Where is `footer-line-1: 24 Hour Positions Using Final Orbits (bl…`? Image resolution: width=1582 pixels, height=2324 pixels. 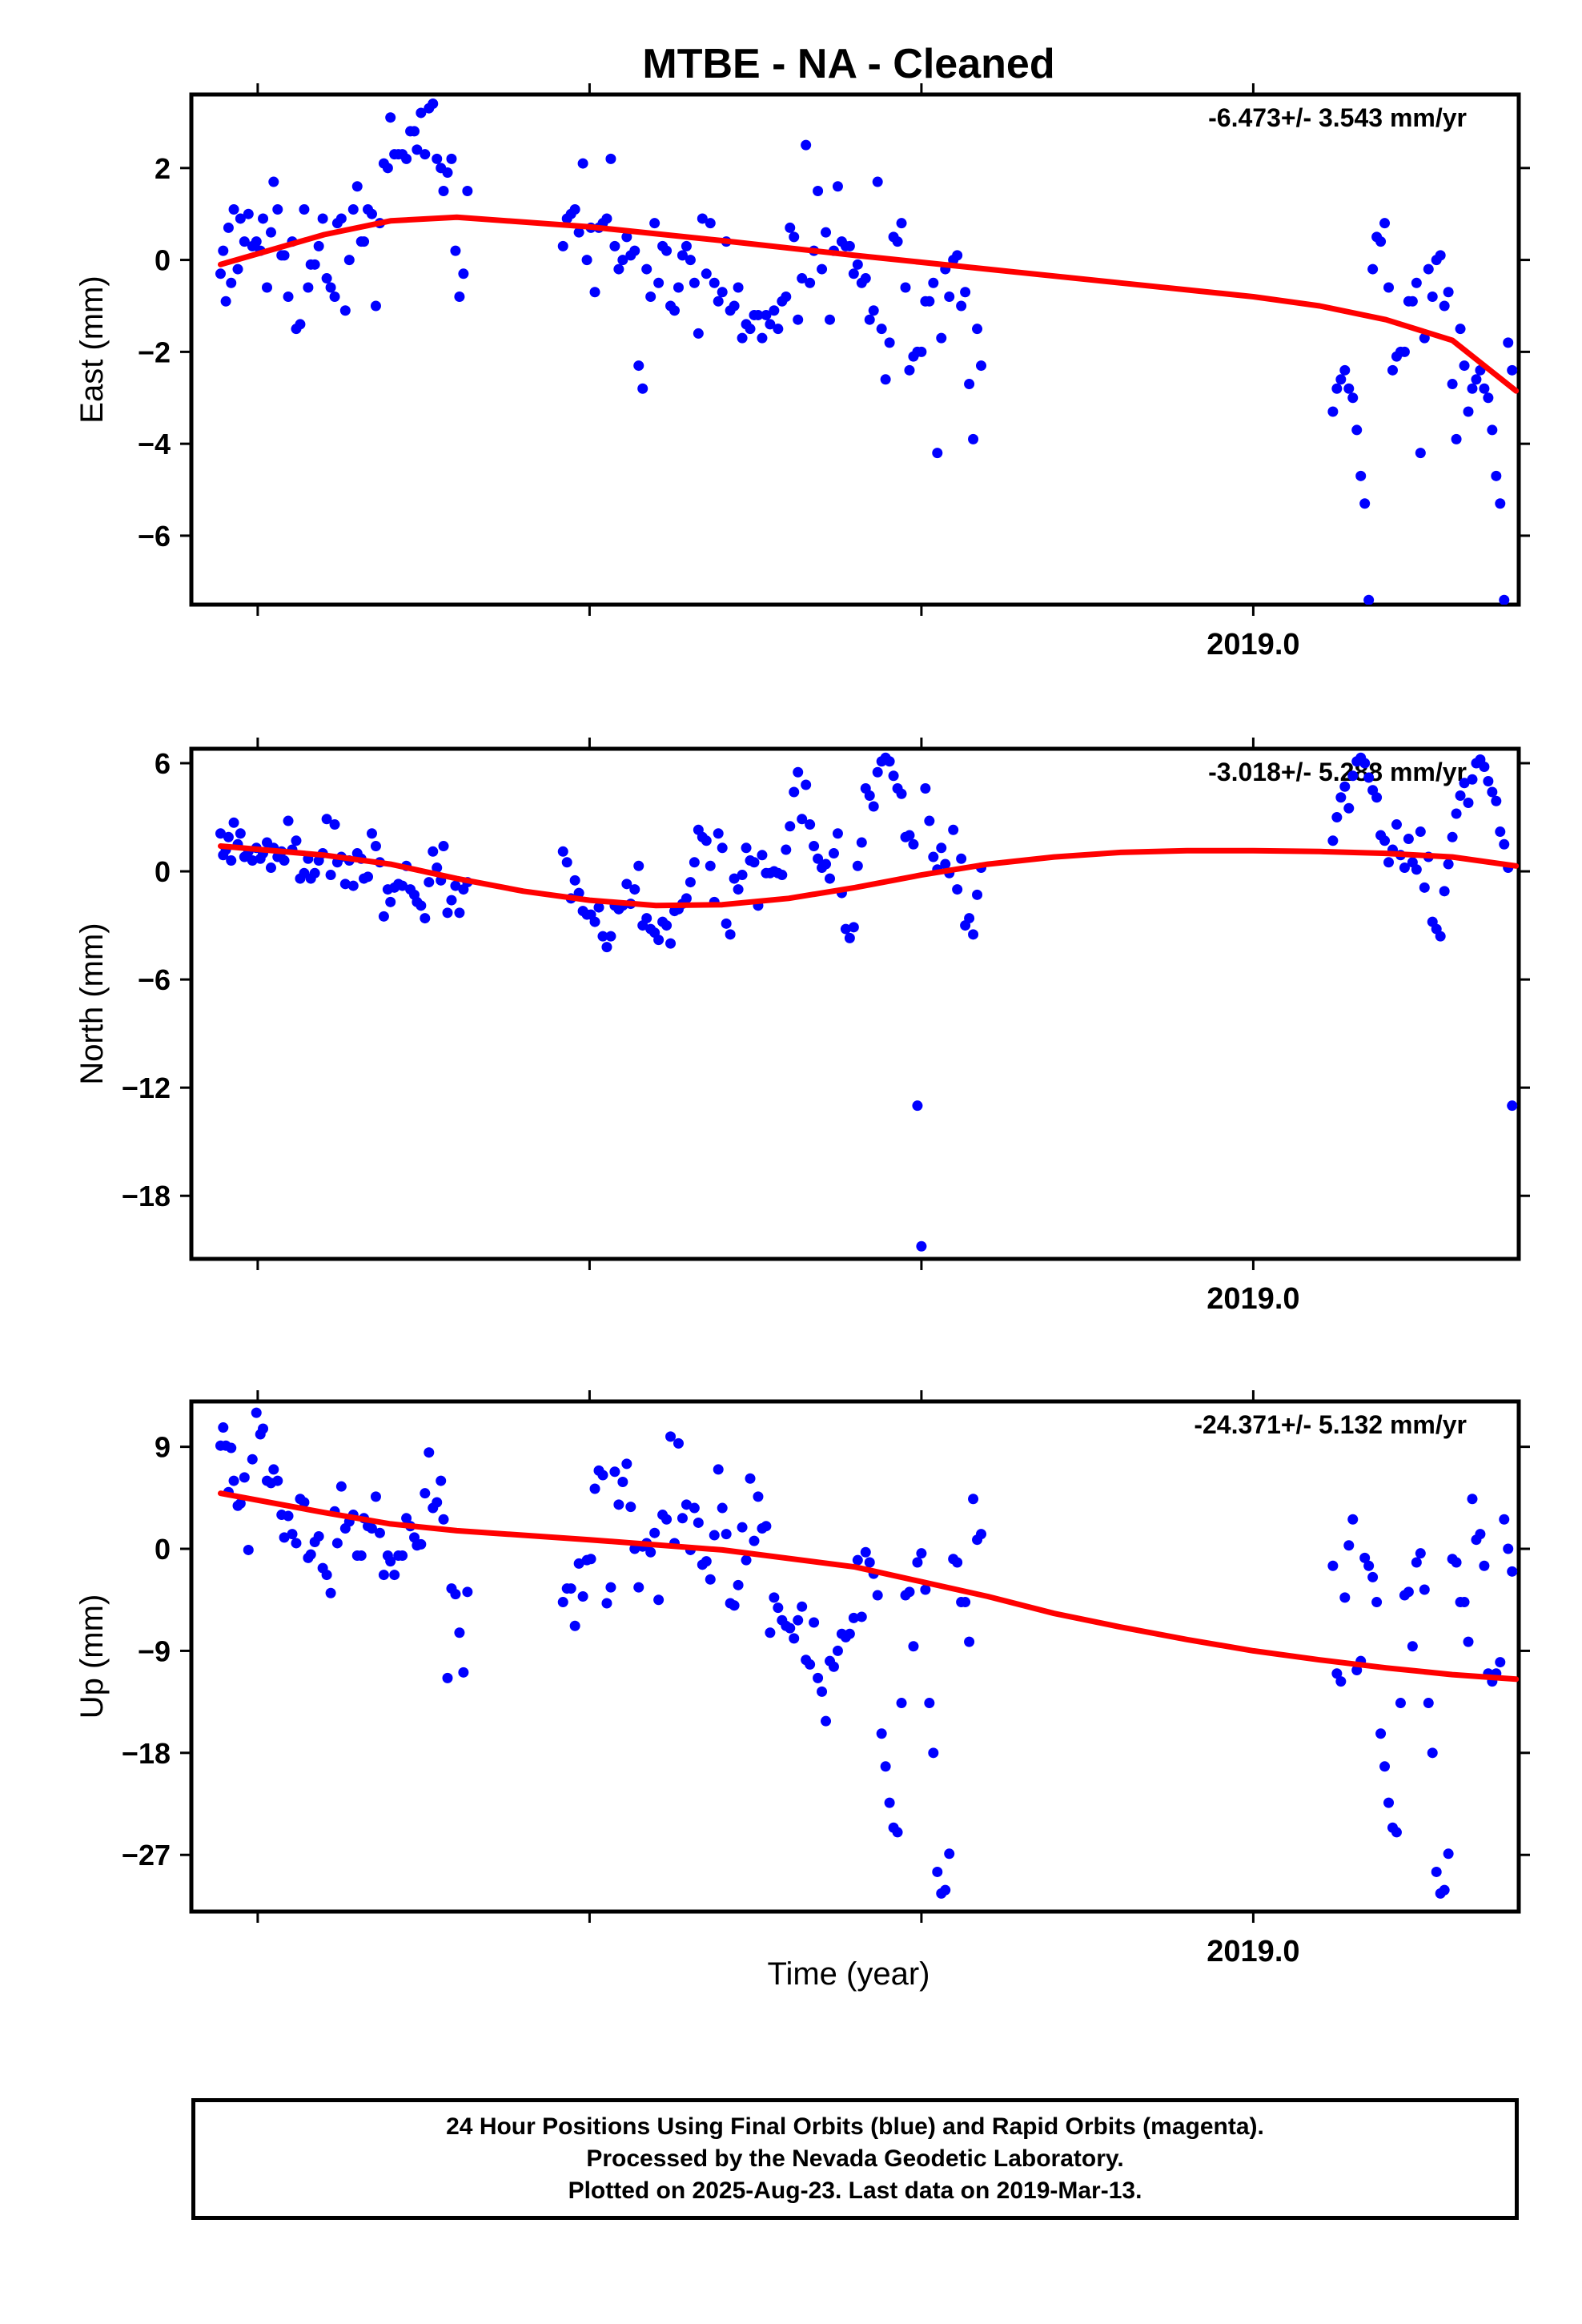 footer-line-1: 24 Hour Positions Using Final Orbits (bl… is located at coordinates (855, 2126).